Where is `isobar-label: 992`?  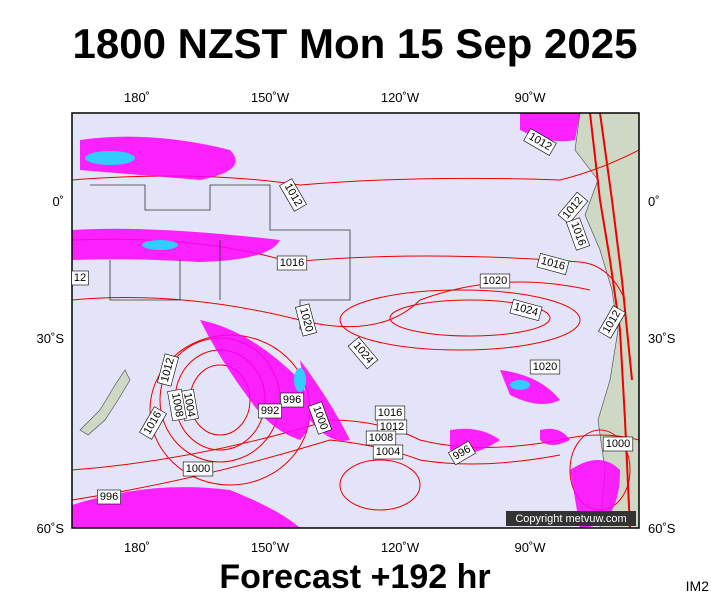 isobar-label: 992 is located at coordinates (270, 411).